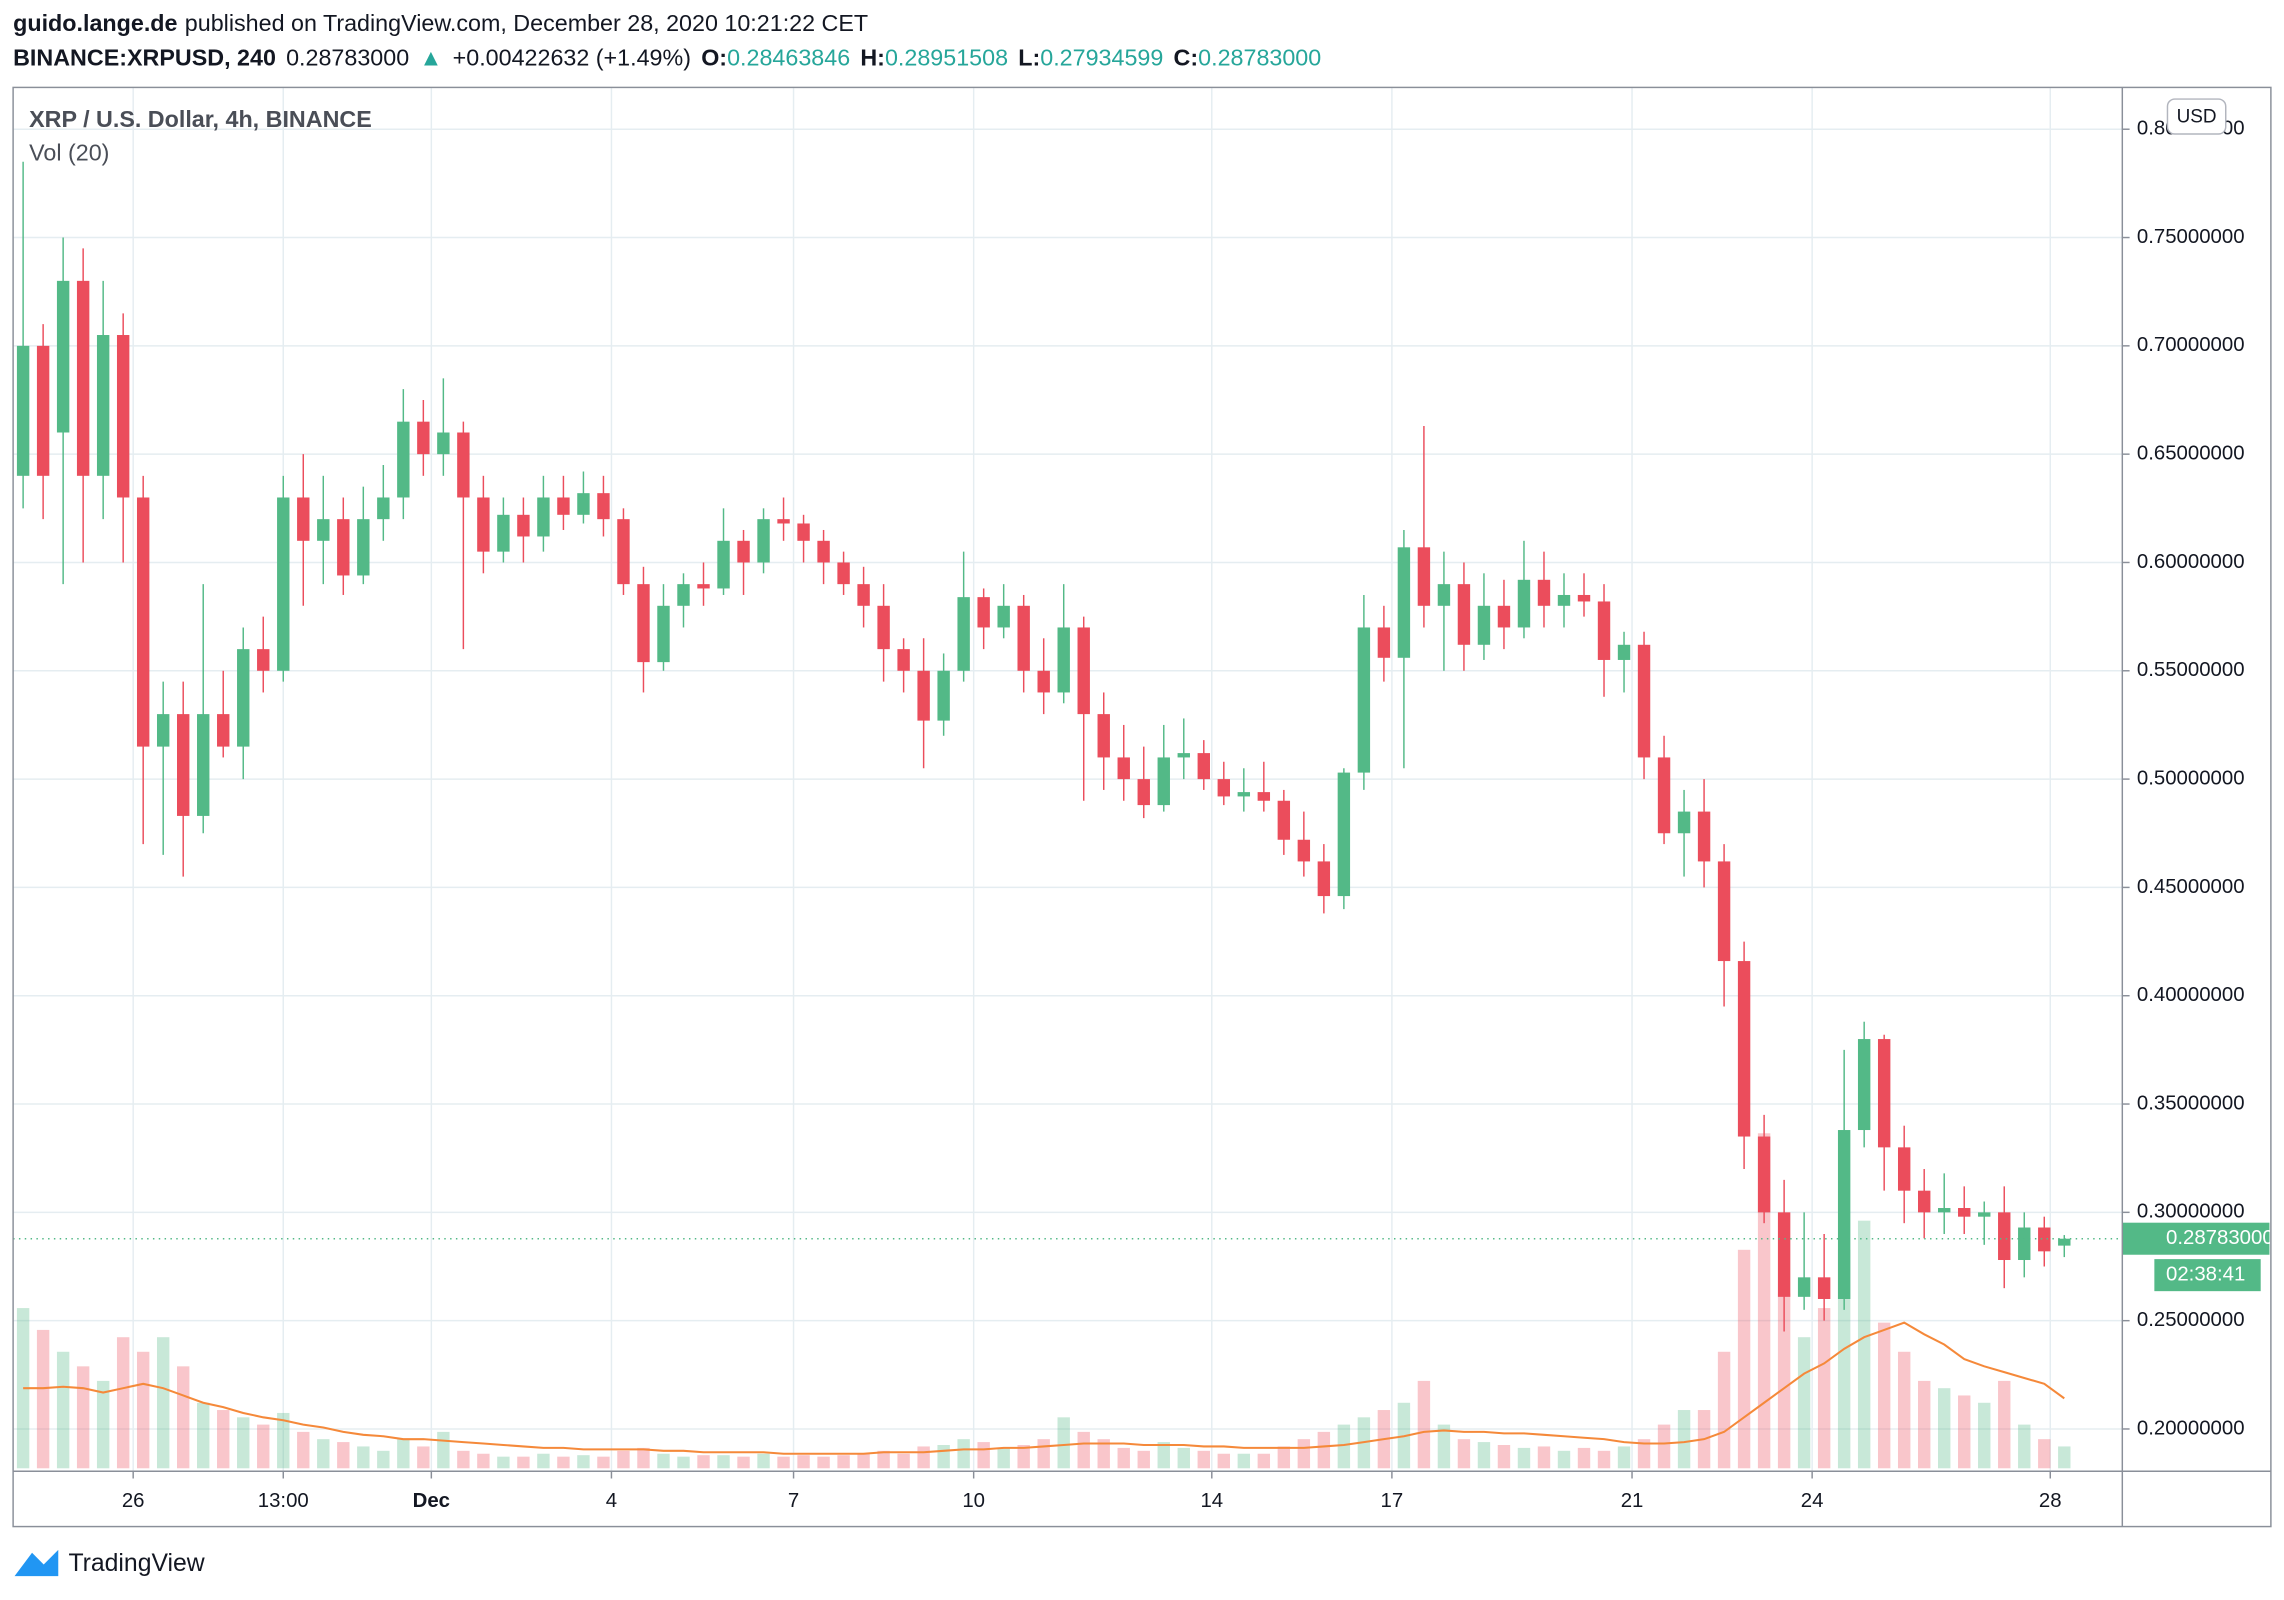 This screenshot has height=1600, width=2284. Describe the element at coordinates (283, 1501) in the screenshot. I see `x-tick-label: 13:00` at that location.